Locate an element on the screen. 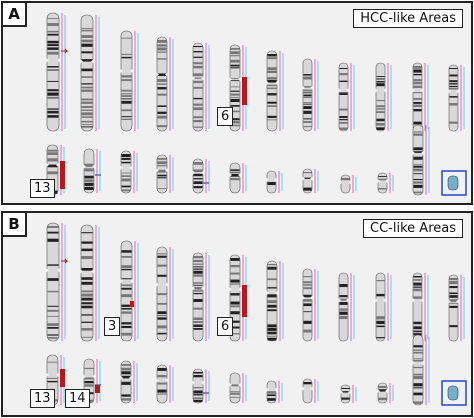  chromosome-a-r2-6-band is located at coordinates (235, 172).